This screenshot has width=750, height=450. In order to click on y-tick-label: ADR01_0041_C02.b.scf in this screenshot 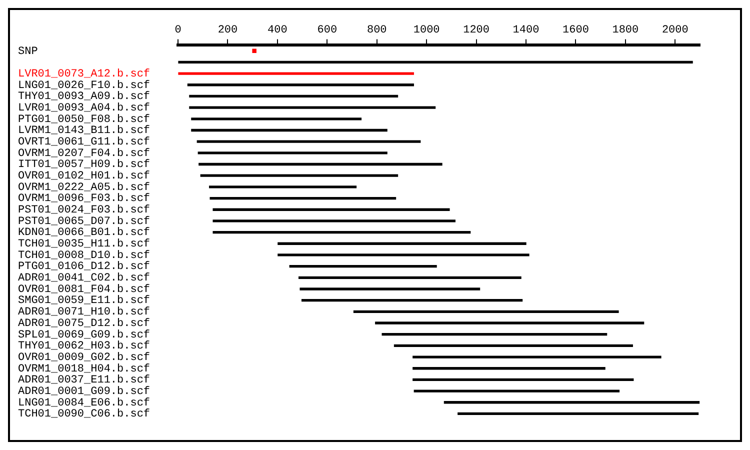, I will do `click(84, 278)`.